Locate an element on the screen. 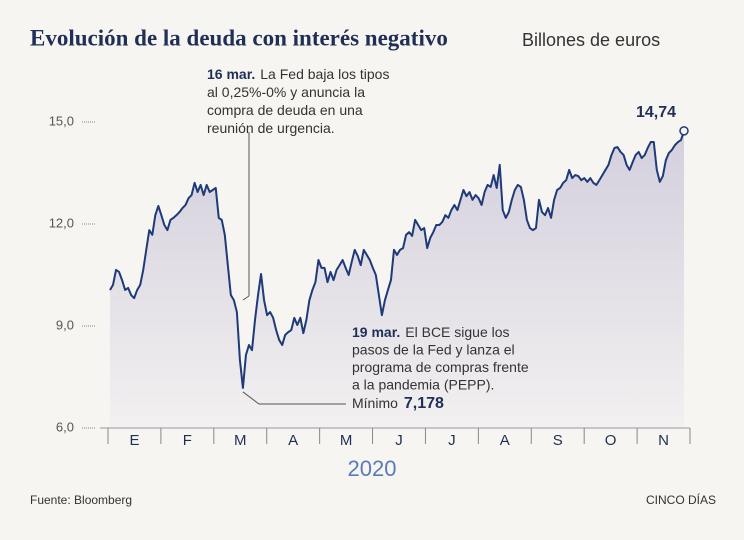 This screenshot has width=744, height=540. annotation: pasos de la Fed y lanza el is located at coordinates (433, 349).